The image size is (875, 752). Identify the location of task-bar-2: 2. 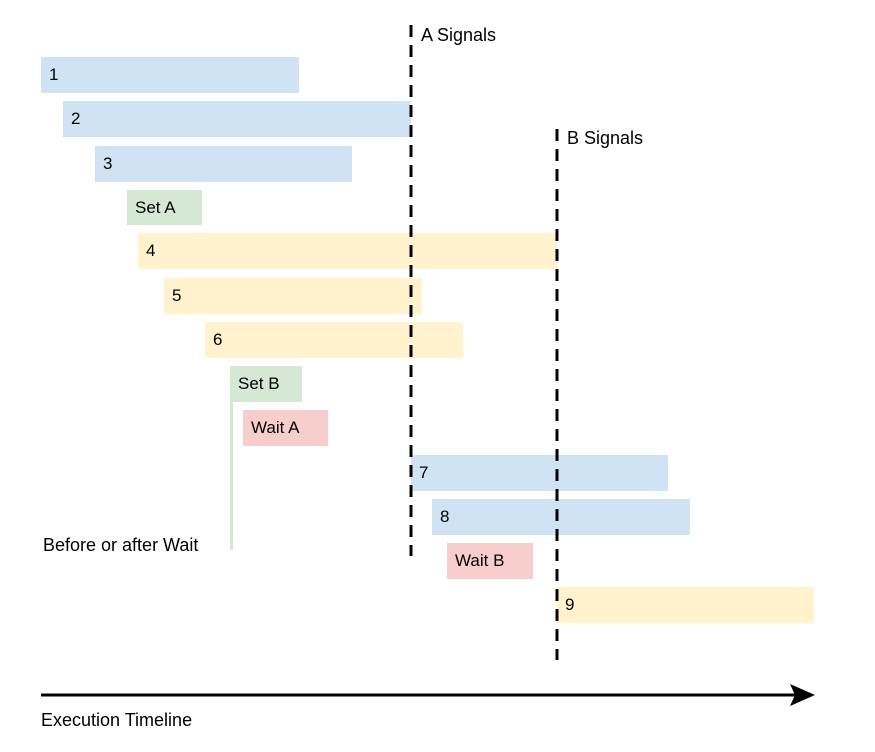
(237, 119).